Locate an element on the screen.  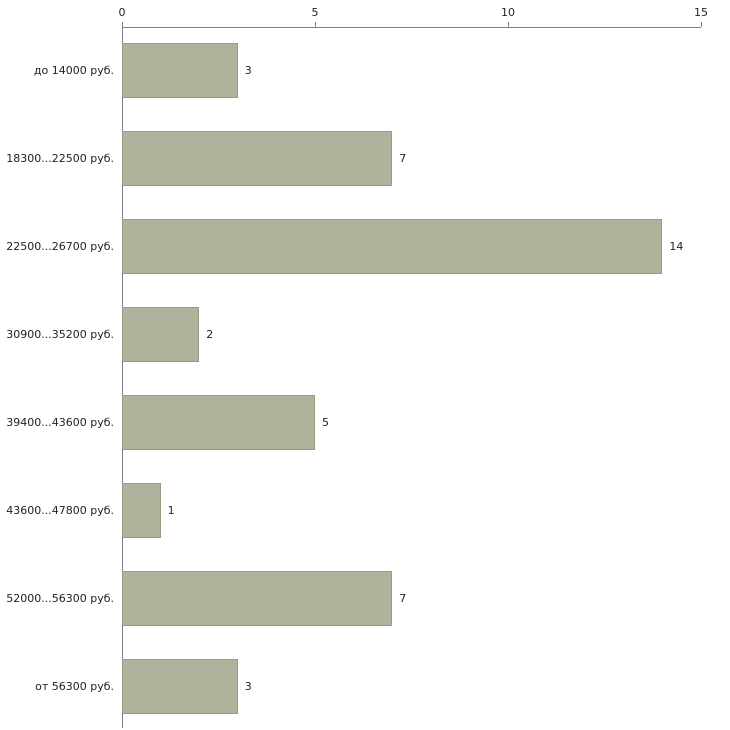
bar-row: 39400...43600 руб. 5 is located at coordinates (365, 423).